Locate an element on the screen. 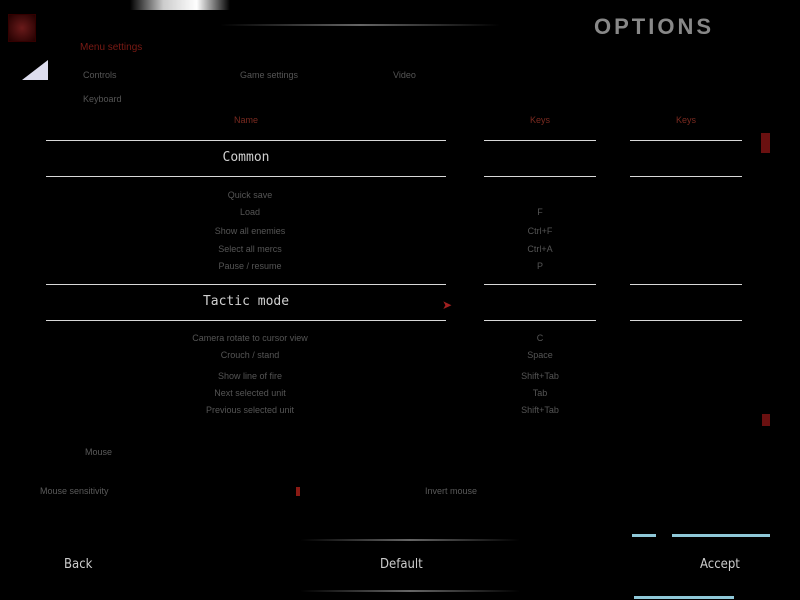  keybind-row: Show all enemies Ctrl+F is located at coordinates (370, 234).